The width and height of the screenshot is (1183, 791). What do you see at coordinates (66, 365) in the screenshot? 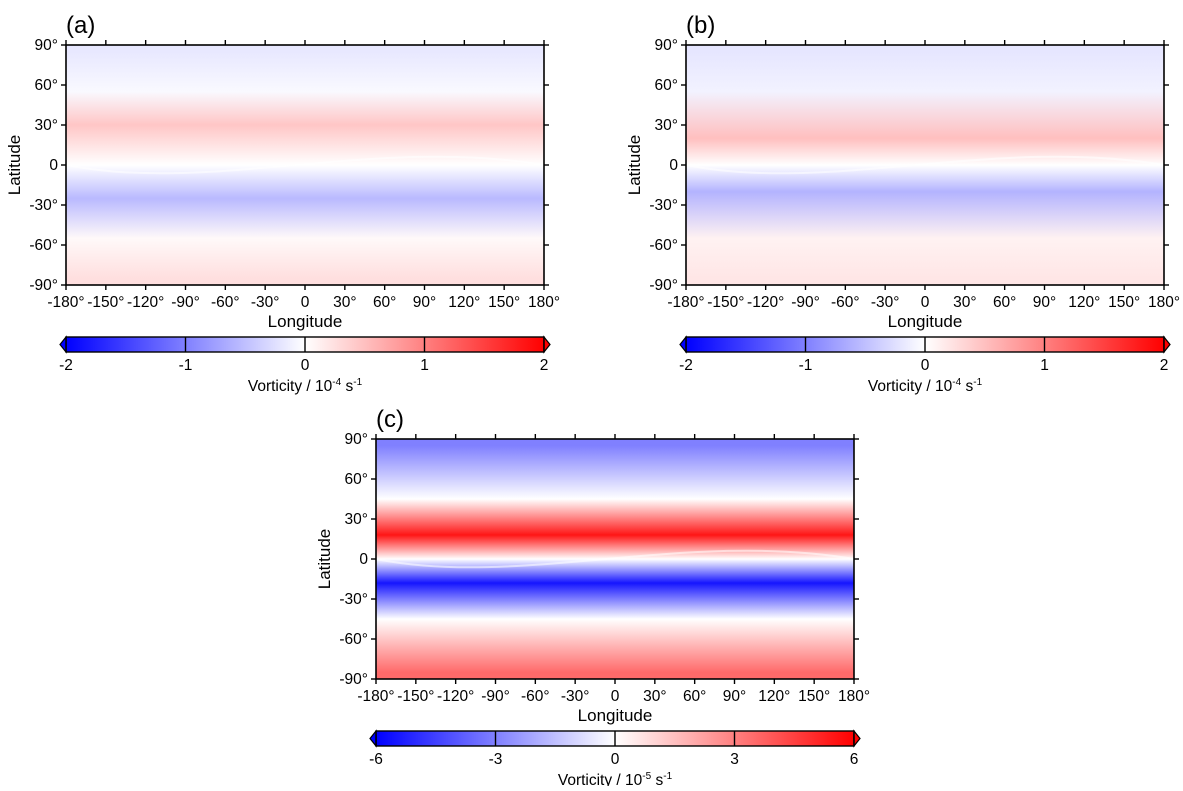
I see `colorbar-tick-label: -2` at bounding box center [66, 365].